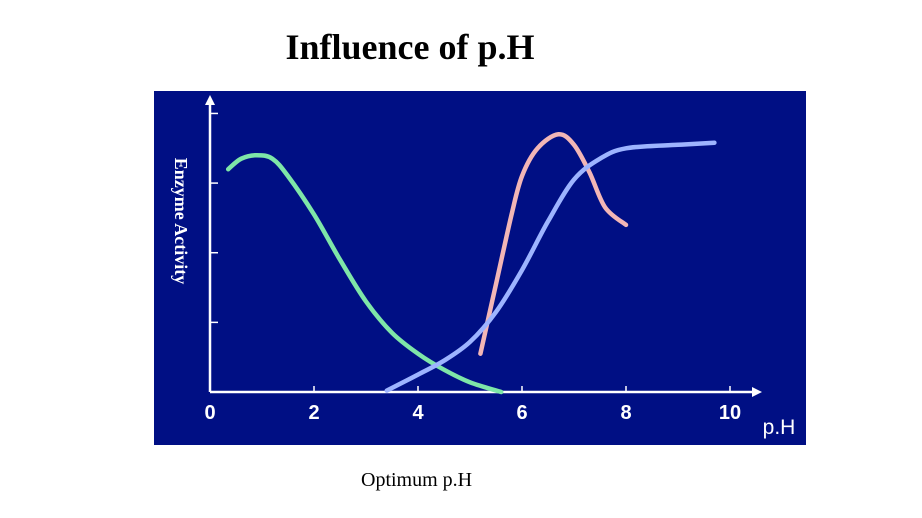  I want to click on x-tick-label: 10, so click(730, 413).